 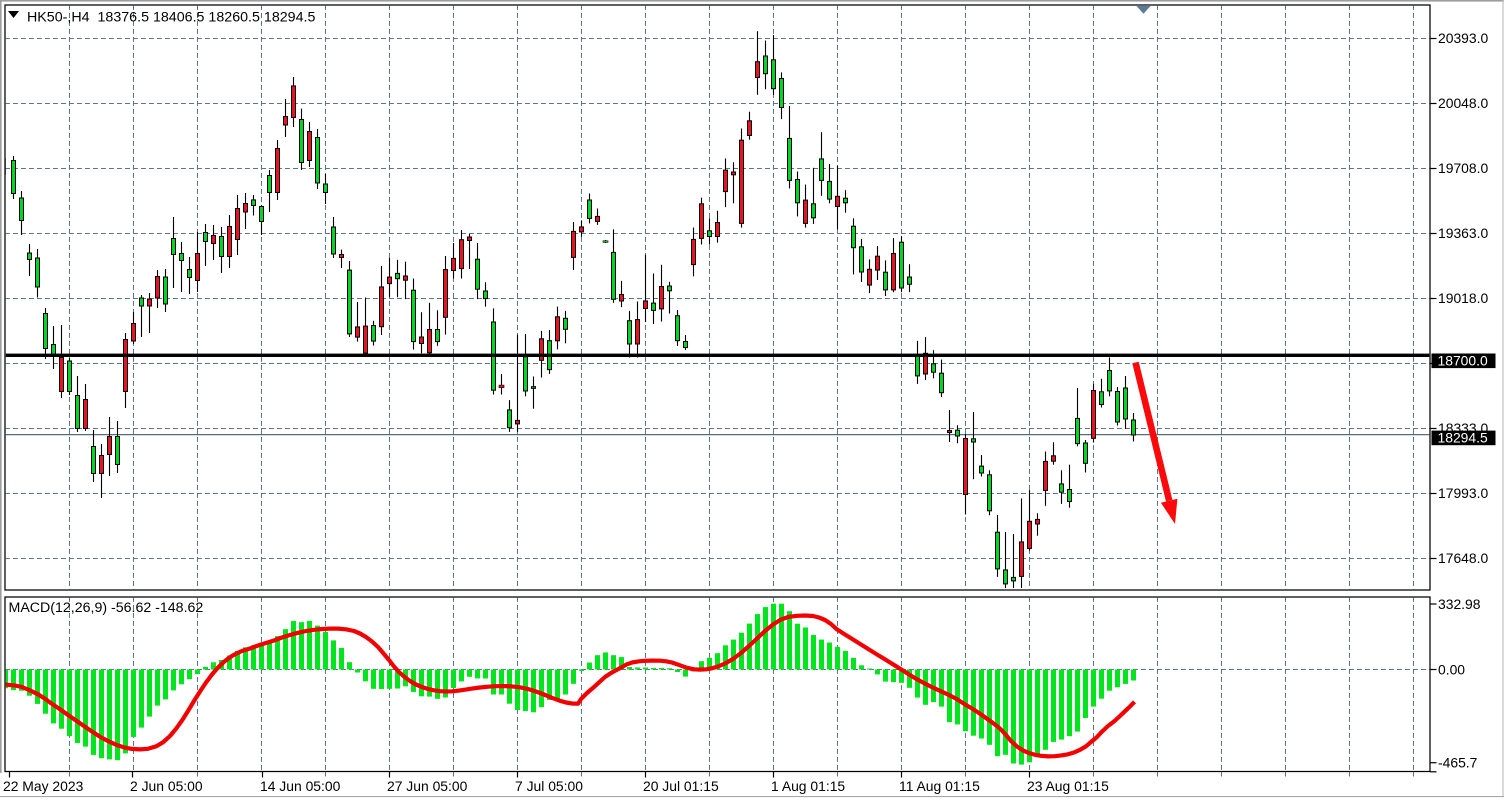 I want to click on svg-text: 19708.0, so click(x=1463, y=168).